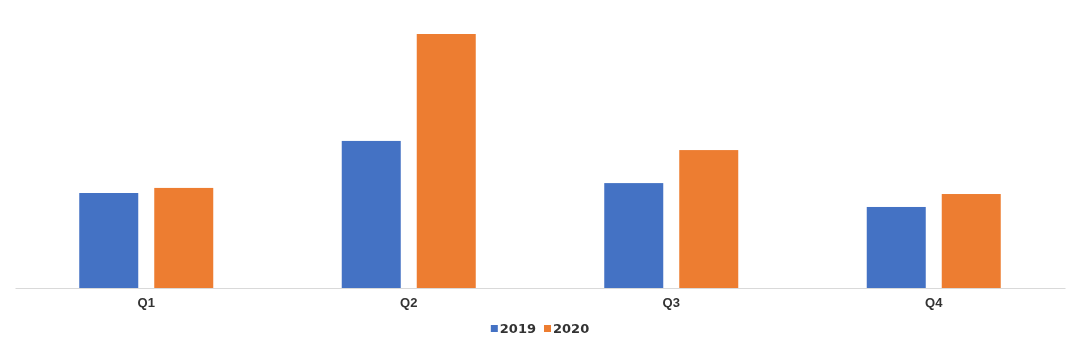 This screenshot has width=1080, height=347. Describe the element at coordinates (146, 303) in the screenshot. I see `x-tick-label: Q1` at that location.